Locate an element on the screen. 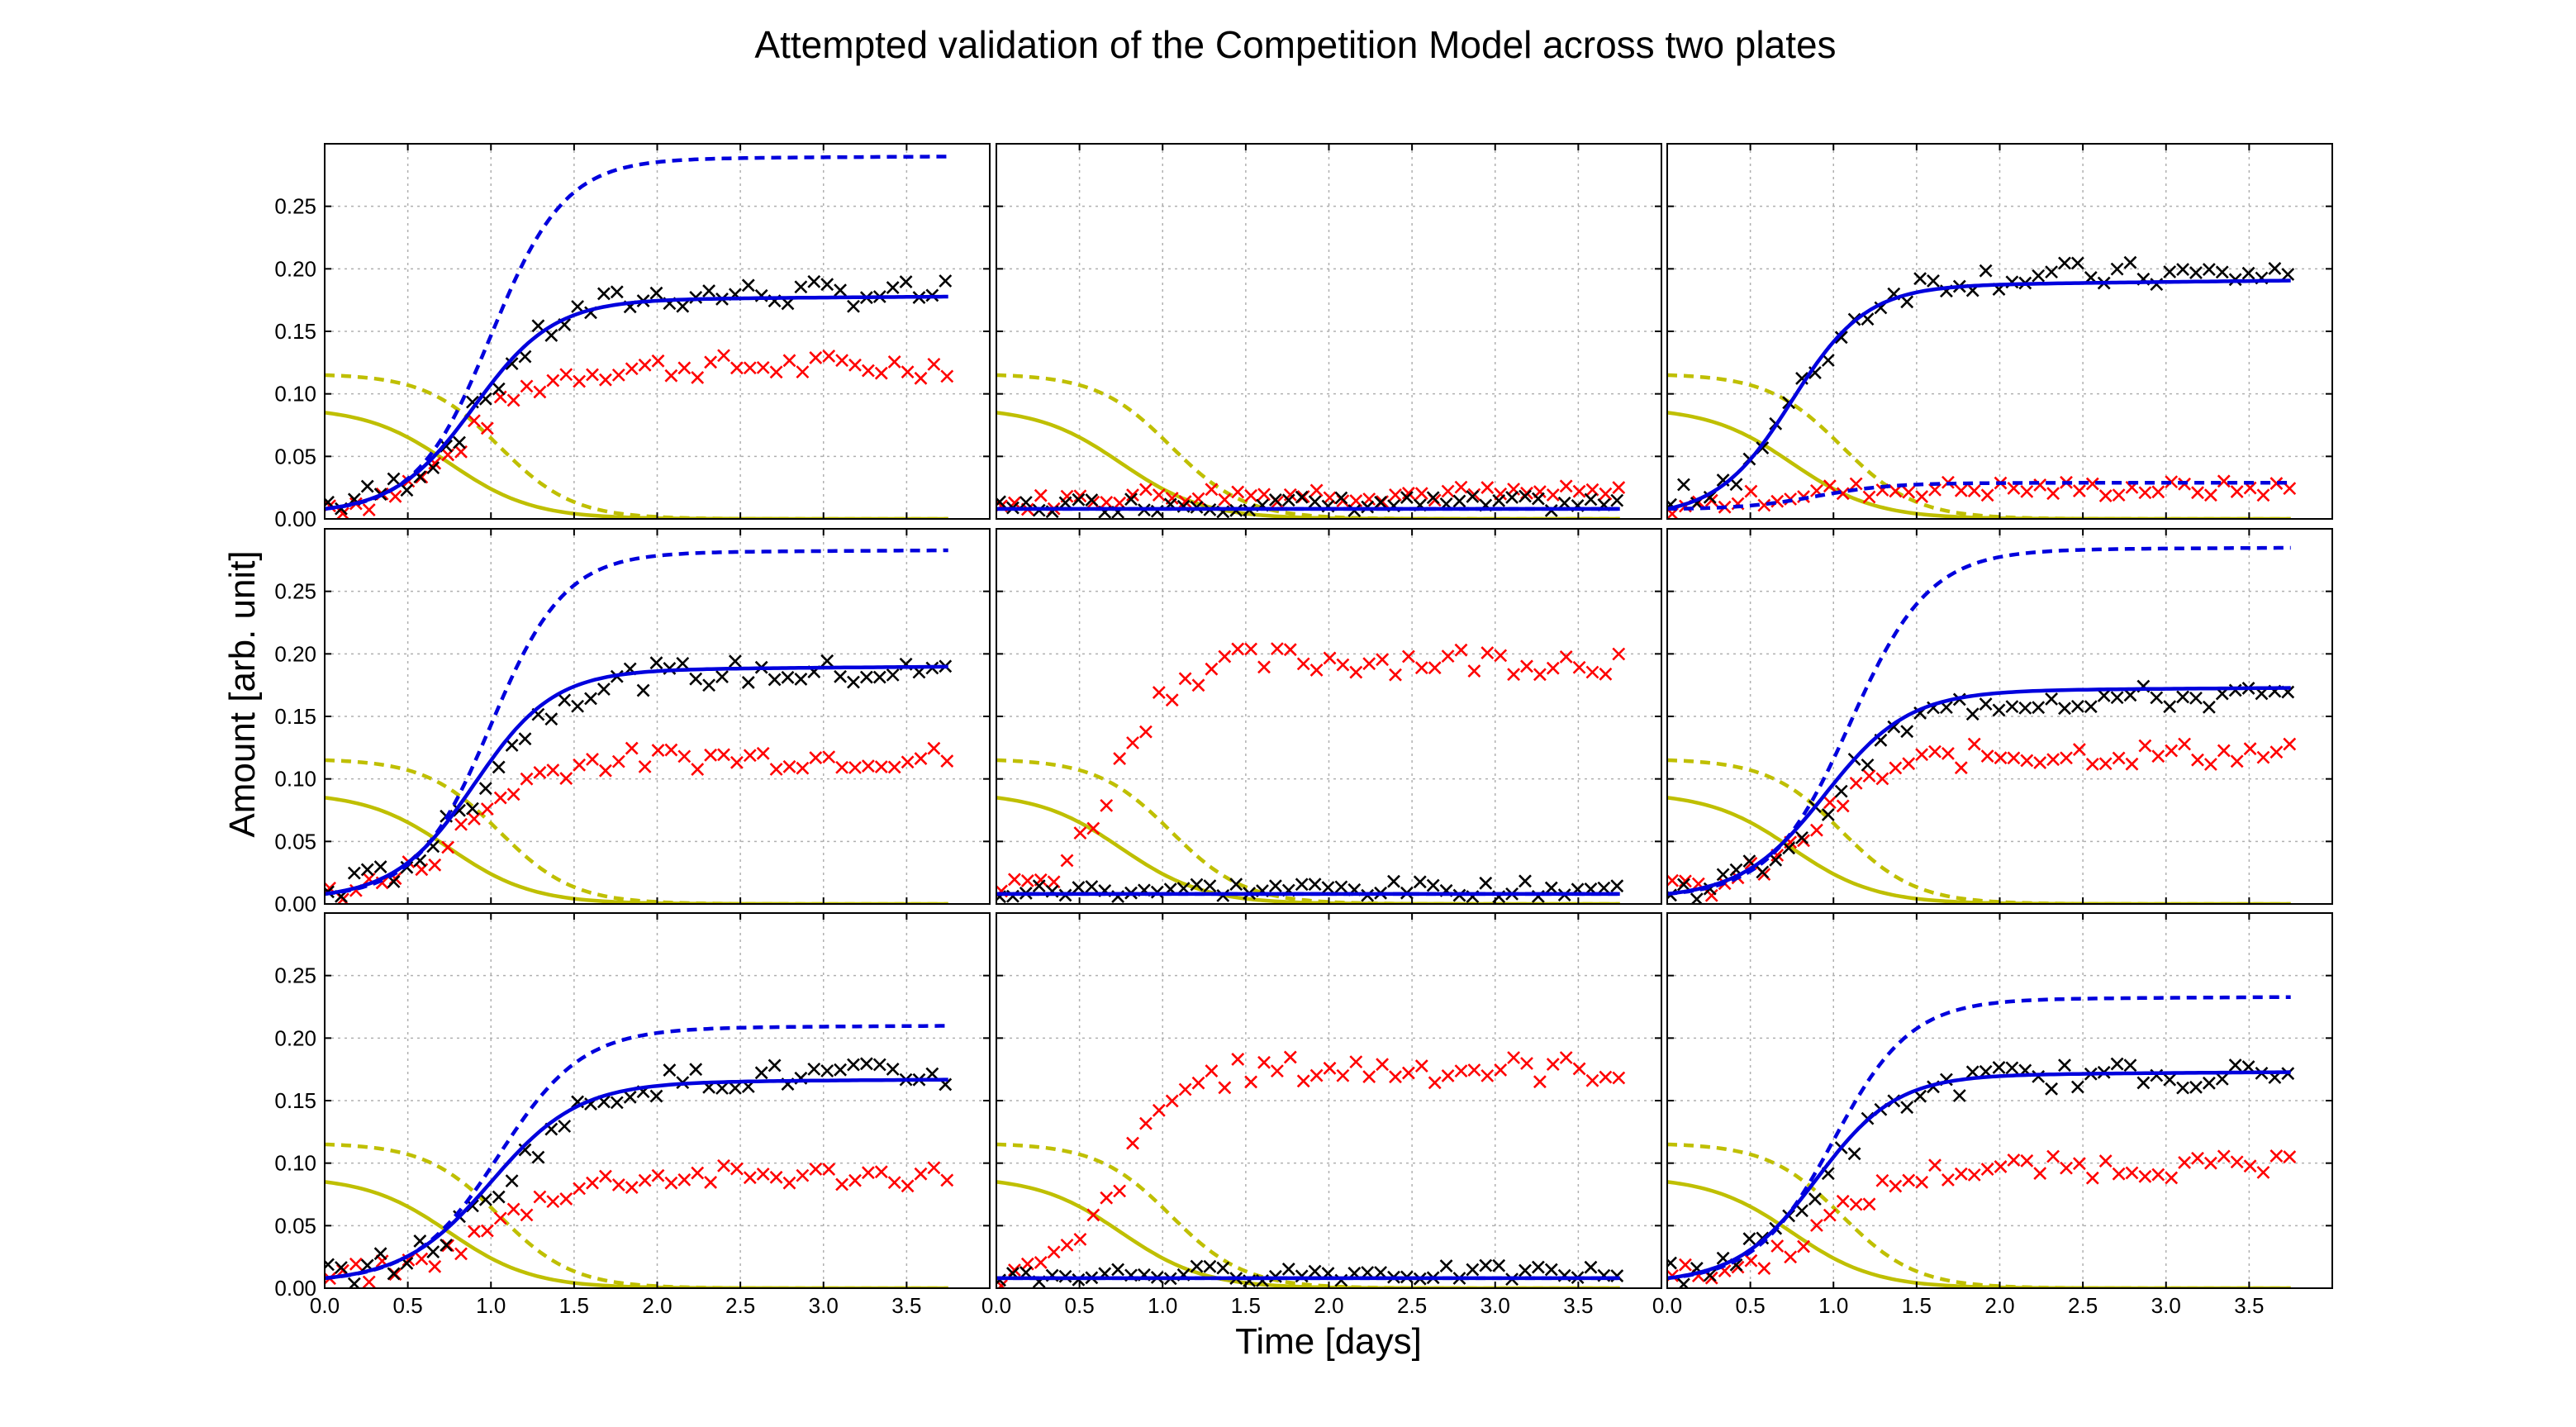 The width and height of the screenshot is (2576, 1427). blue-solid-line is located at coordinates (636, 1179).